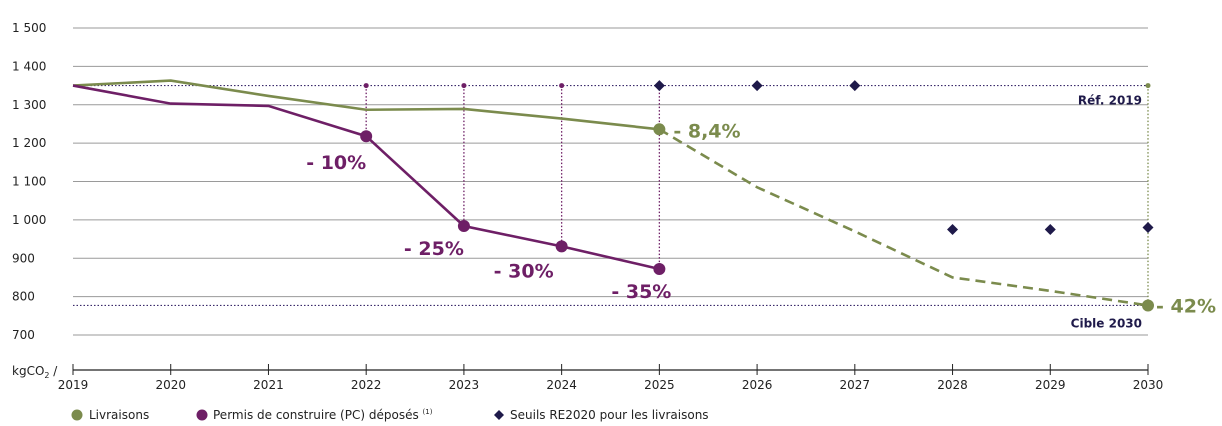  I want to click on x-tick-label: 2029, so click(1050, 385).